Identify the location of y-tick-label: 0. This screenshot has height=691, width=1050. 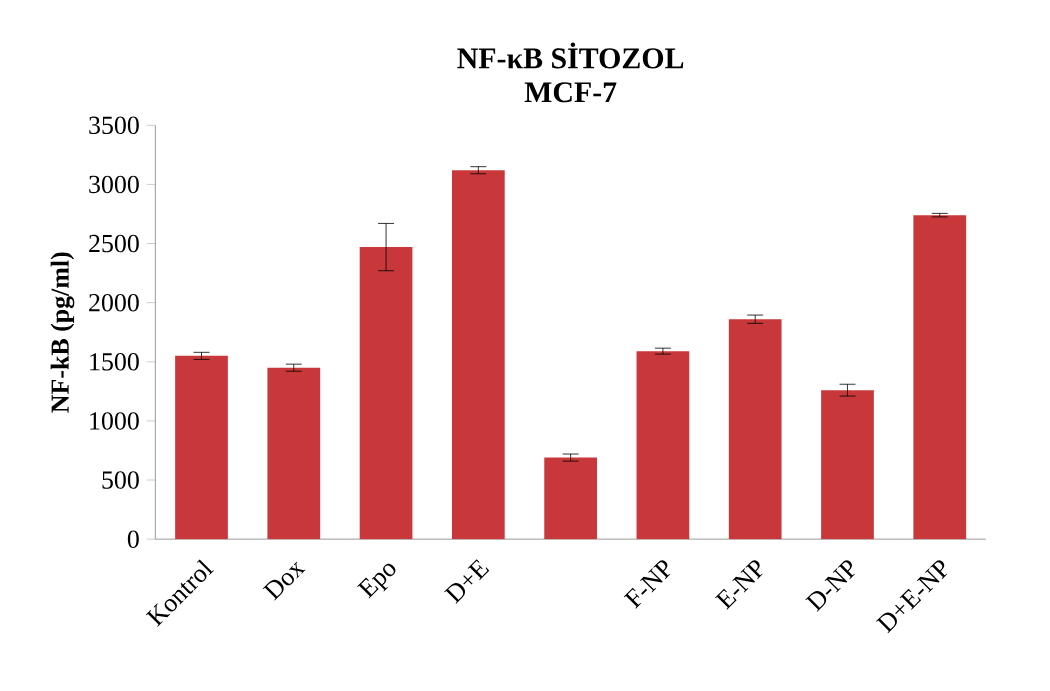
(133, 539).